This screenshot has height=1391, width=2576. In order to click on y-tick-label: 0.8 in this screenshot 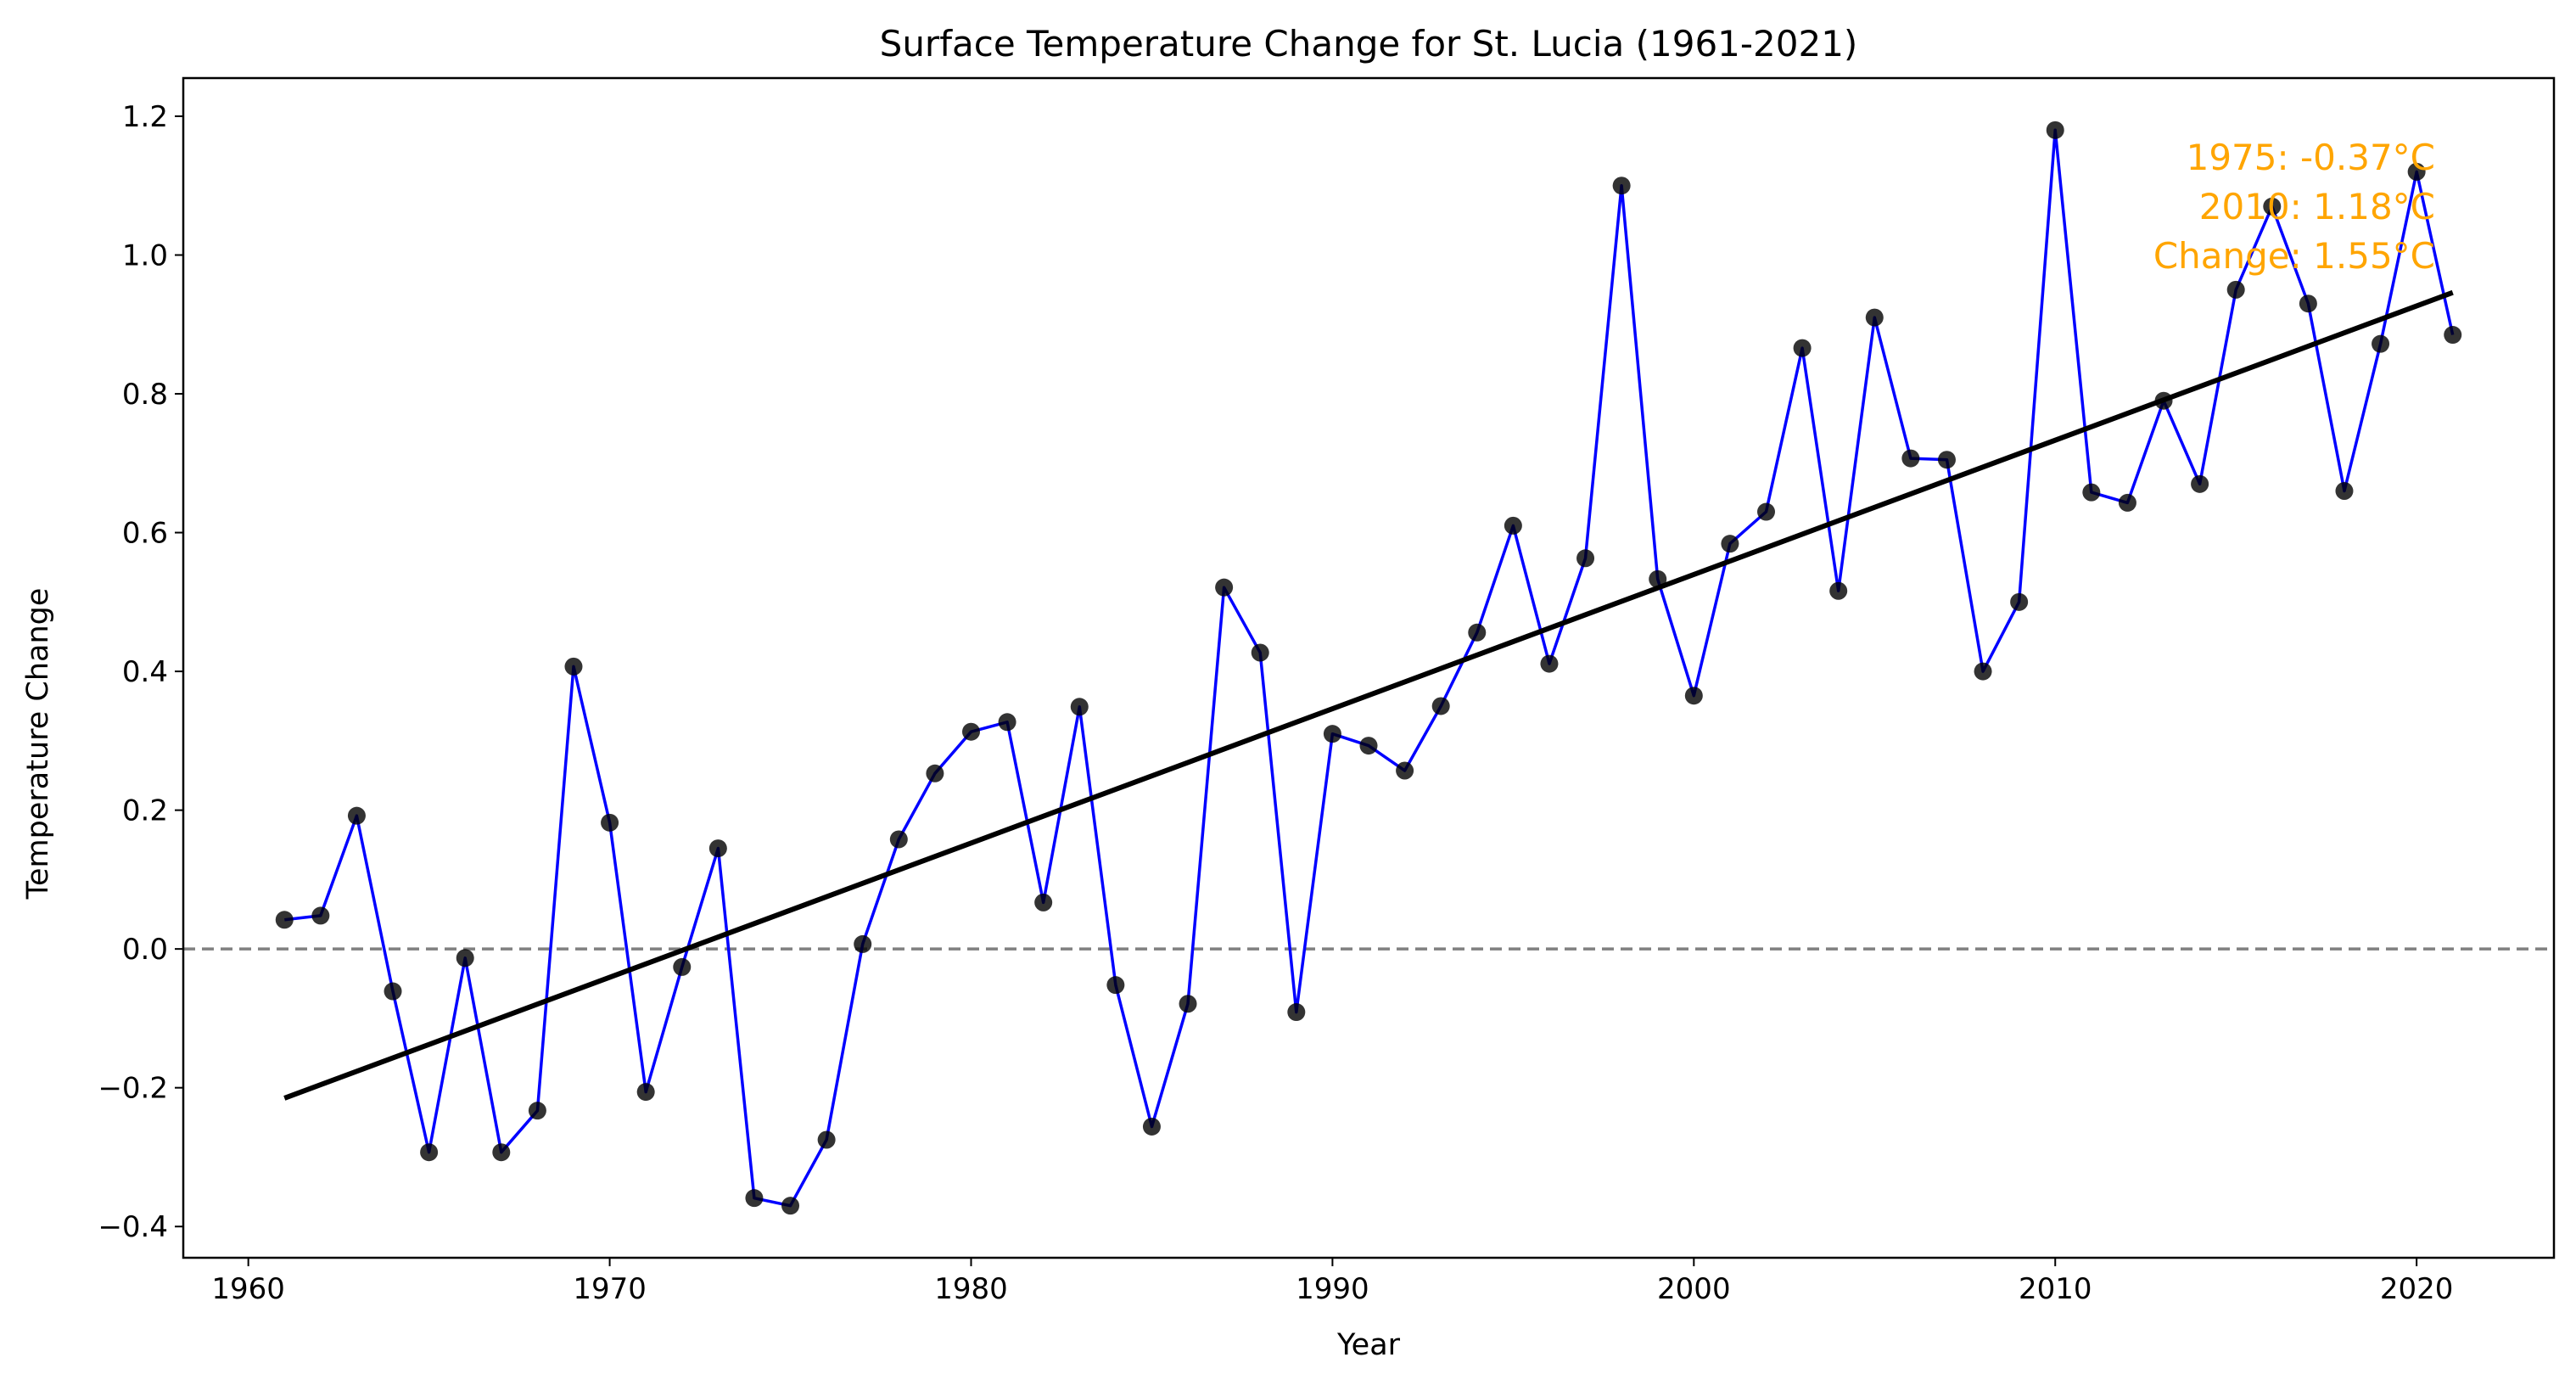, I will do `click(145, 395)`.